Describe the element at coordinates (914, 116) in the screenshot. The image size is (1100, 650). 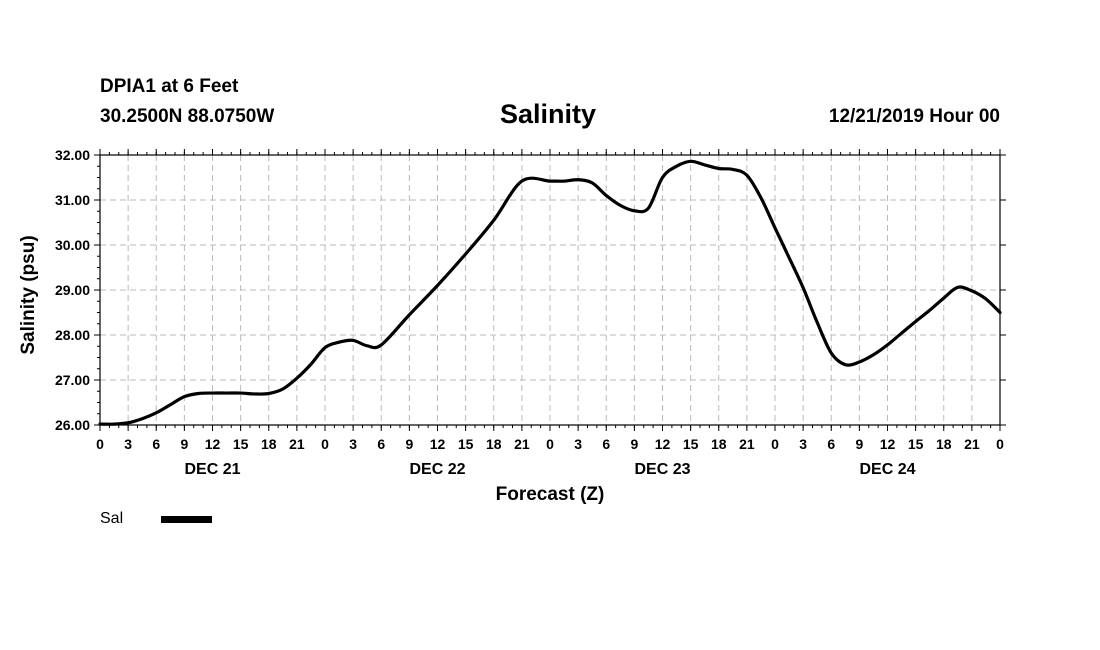
I see `forecast-time: 12/21/2019 Hour 00` at that location.